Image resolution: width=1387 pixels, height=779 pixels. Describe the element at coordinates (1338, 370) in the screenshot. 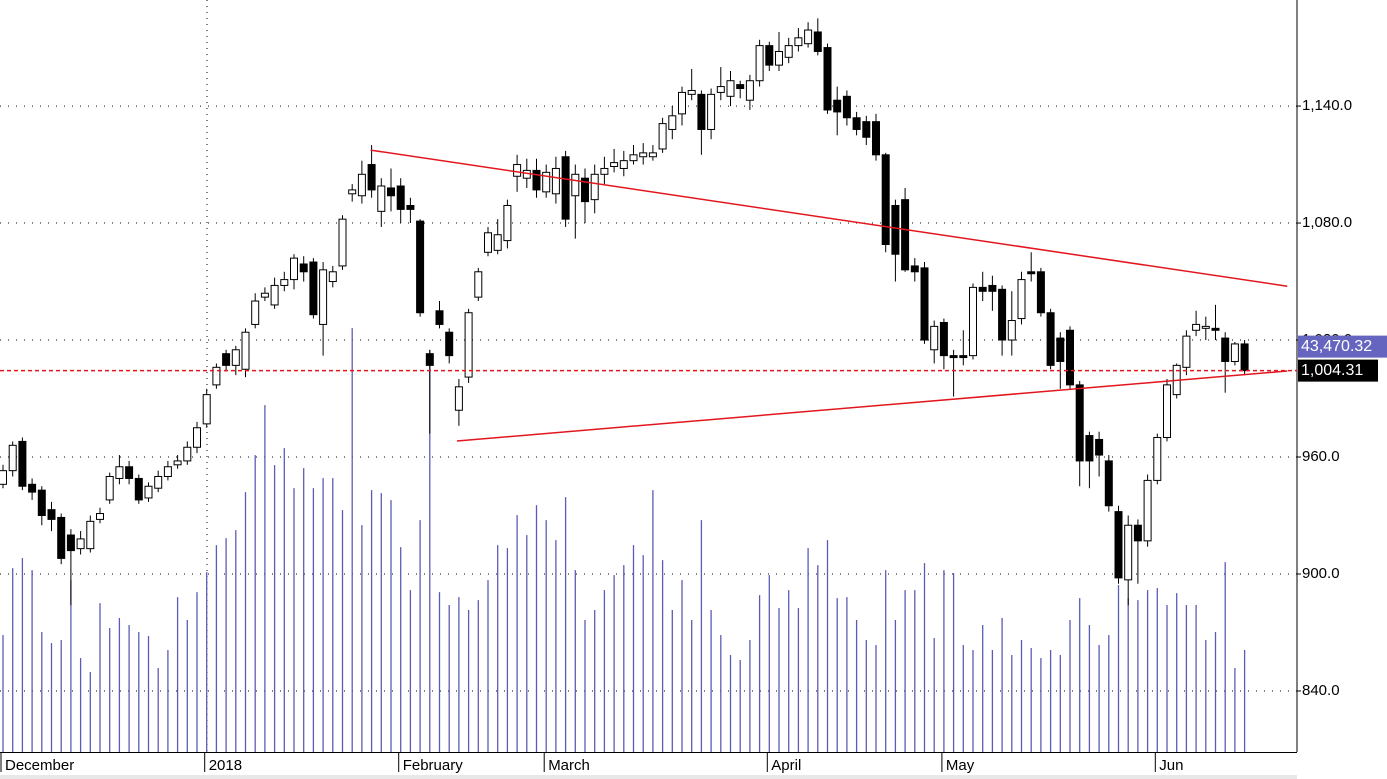

I see `close-label-box` at that location.